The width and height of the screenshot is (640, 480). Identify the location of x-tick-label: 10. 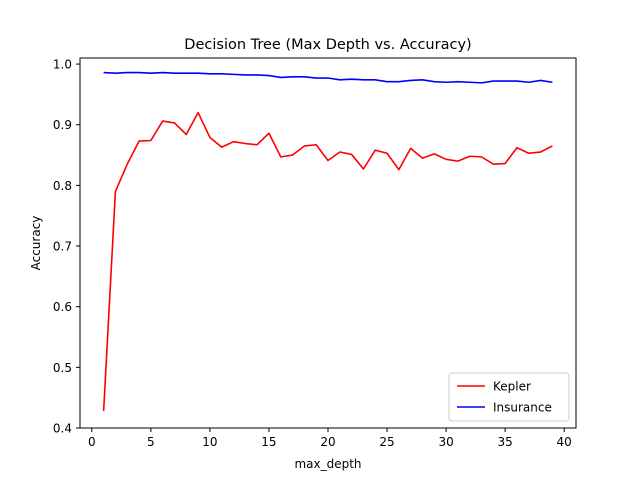
(209, 442).